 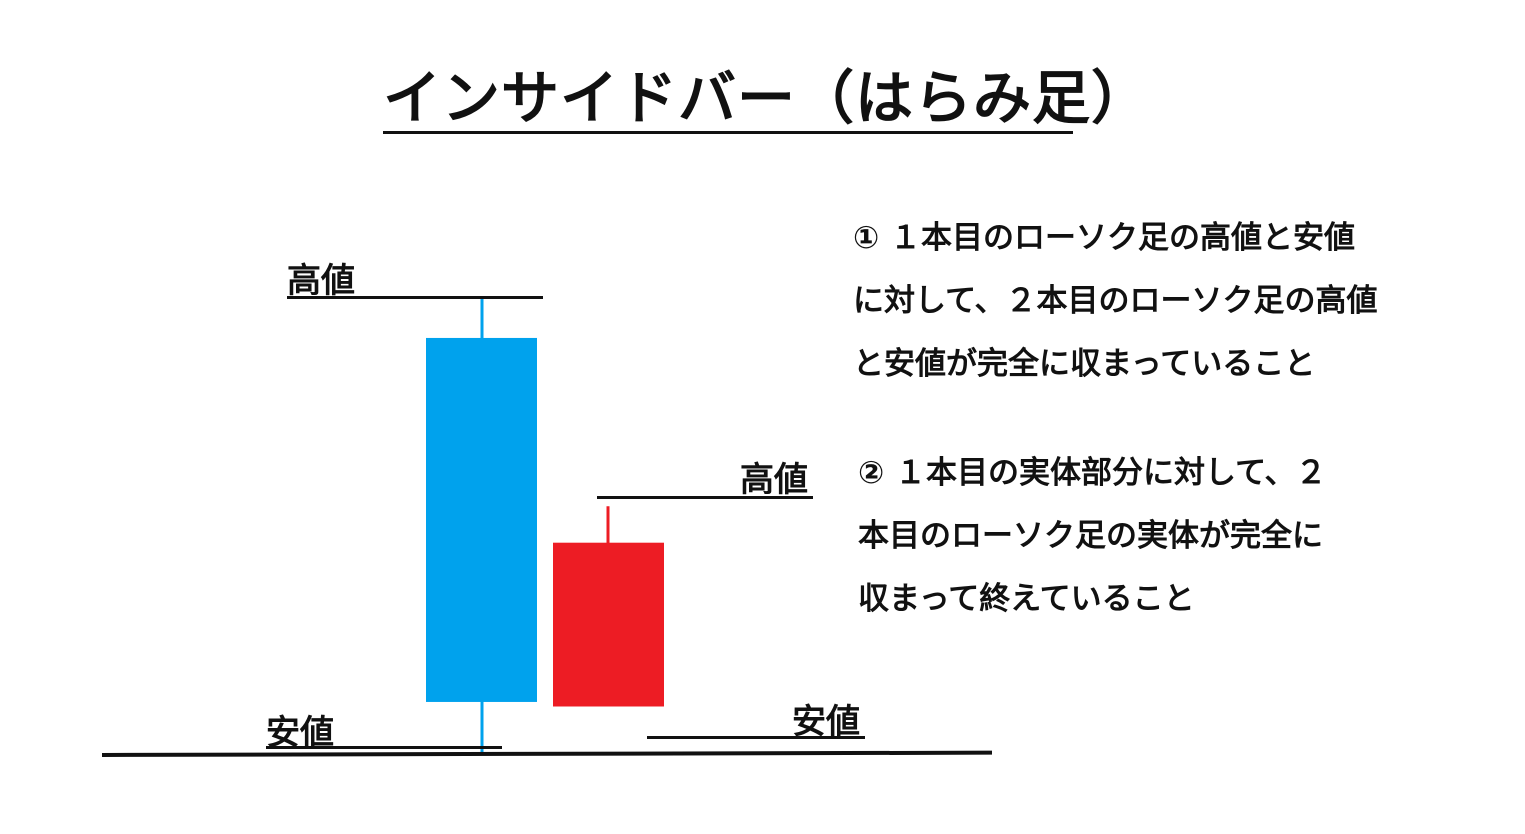 I want to click on condition-2-line-3: 収まって終えていること, so click(x=1026, y=599).